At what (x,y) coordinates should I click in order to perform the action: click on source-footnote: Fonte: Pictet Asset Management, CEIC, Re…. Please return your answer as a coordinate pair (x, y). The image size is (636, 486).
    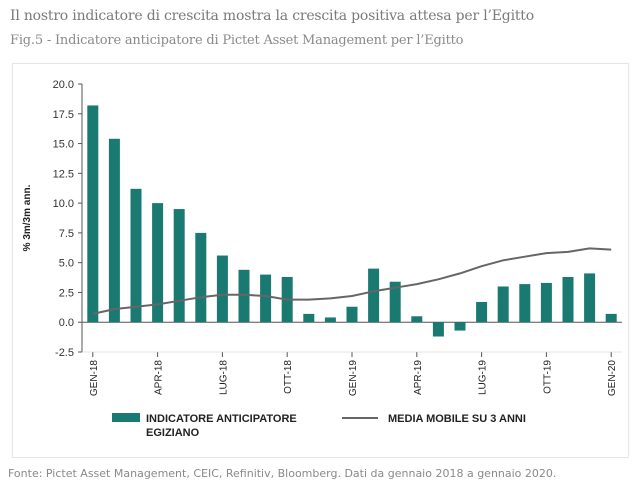
    Looking at the image, I should click on (282, 473).